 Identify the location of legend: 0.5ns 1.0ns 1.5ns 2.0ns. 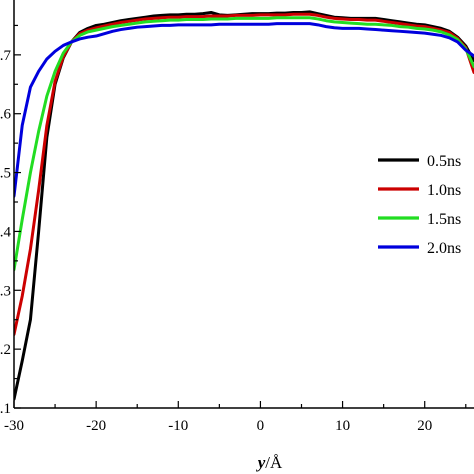
(419, 205).